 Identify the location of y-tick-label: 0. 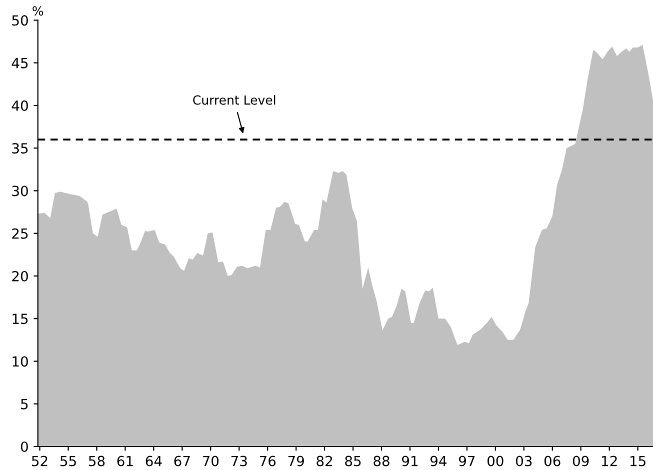
(24, 446).